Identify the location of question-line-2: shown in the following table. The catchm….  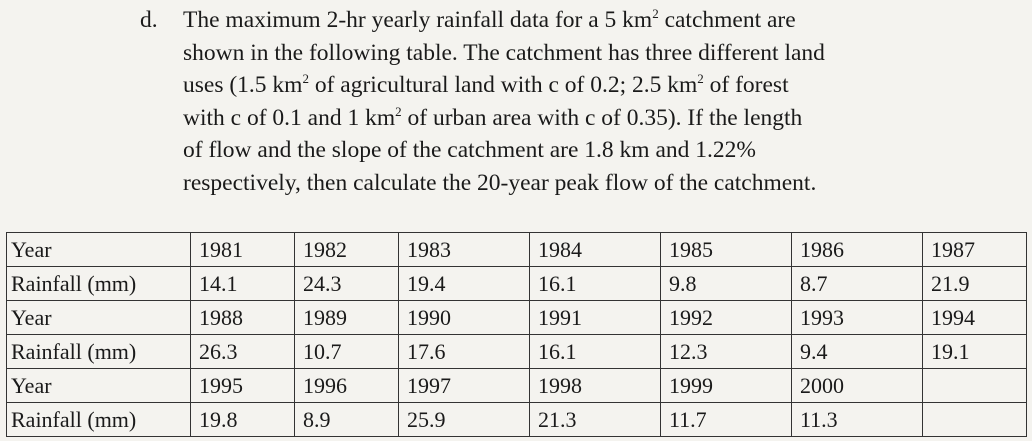
(598, 53).